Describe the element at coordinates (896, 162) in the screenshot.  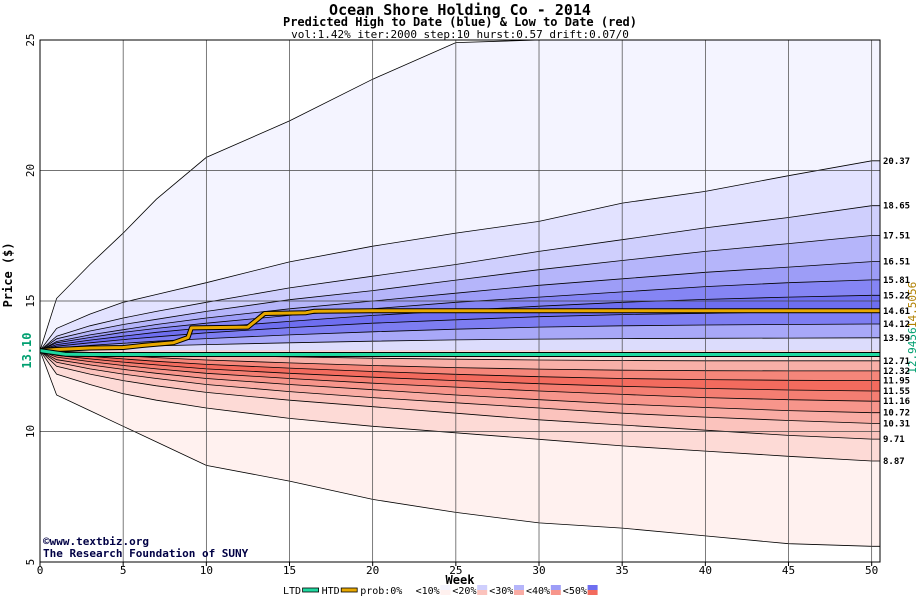
I see `end-label: 20.37` at that location.